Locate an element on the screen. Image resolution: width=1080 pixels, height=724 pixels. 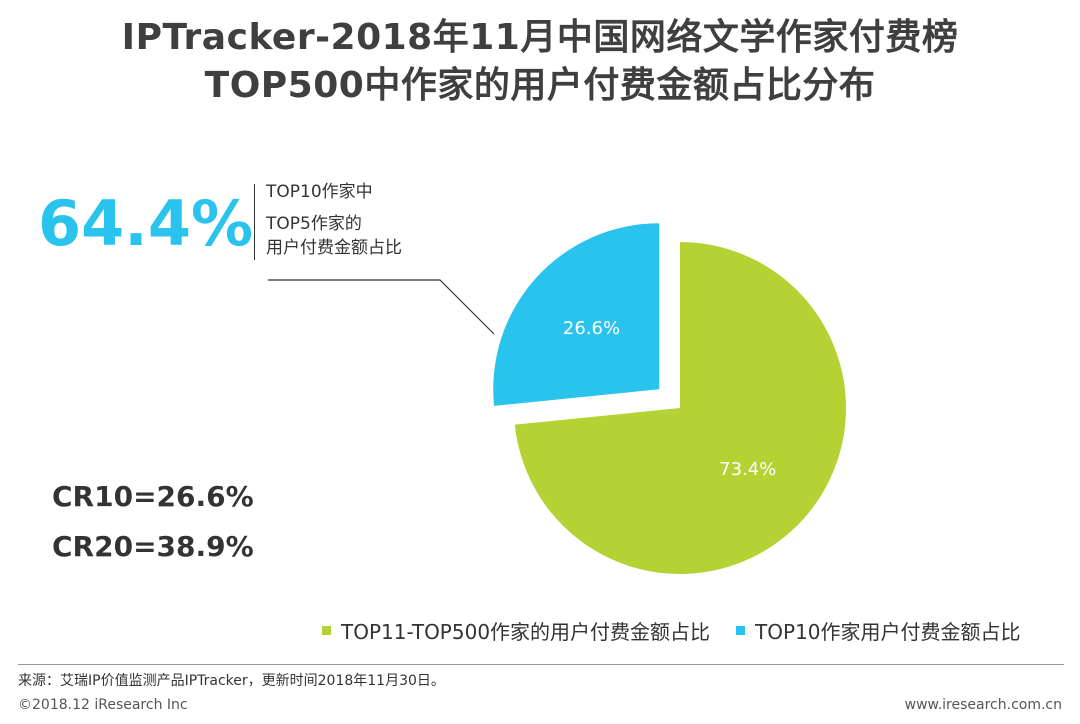
copyright: ©2018.12 iResearch Inc is located at coordinates (103, 705).